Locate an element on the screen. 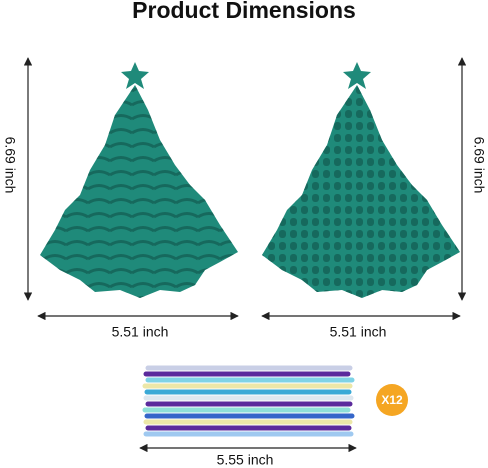 The height and width of the screenshot is (468, 488). count-badge is located at coordinates (392, 400).